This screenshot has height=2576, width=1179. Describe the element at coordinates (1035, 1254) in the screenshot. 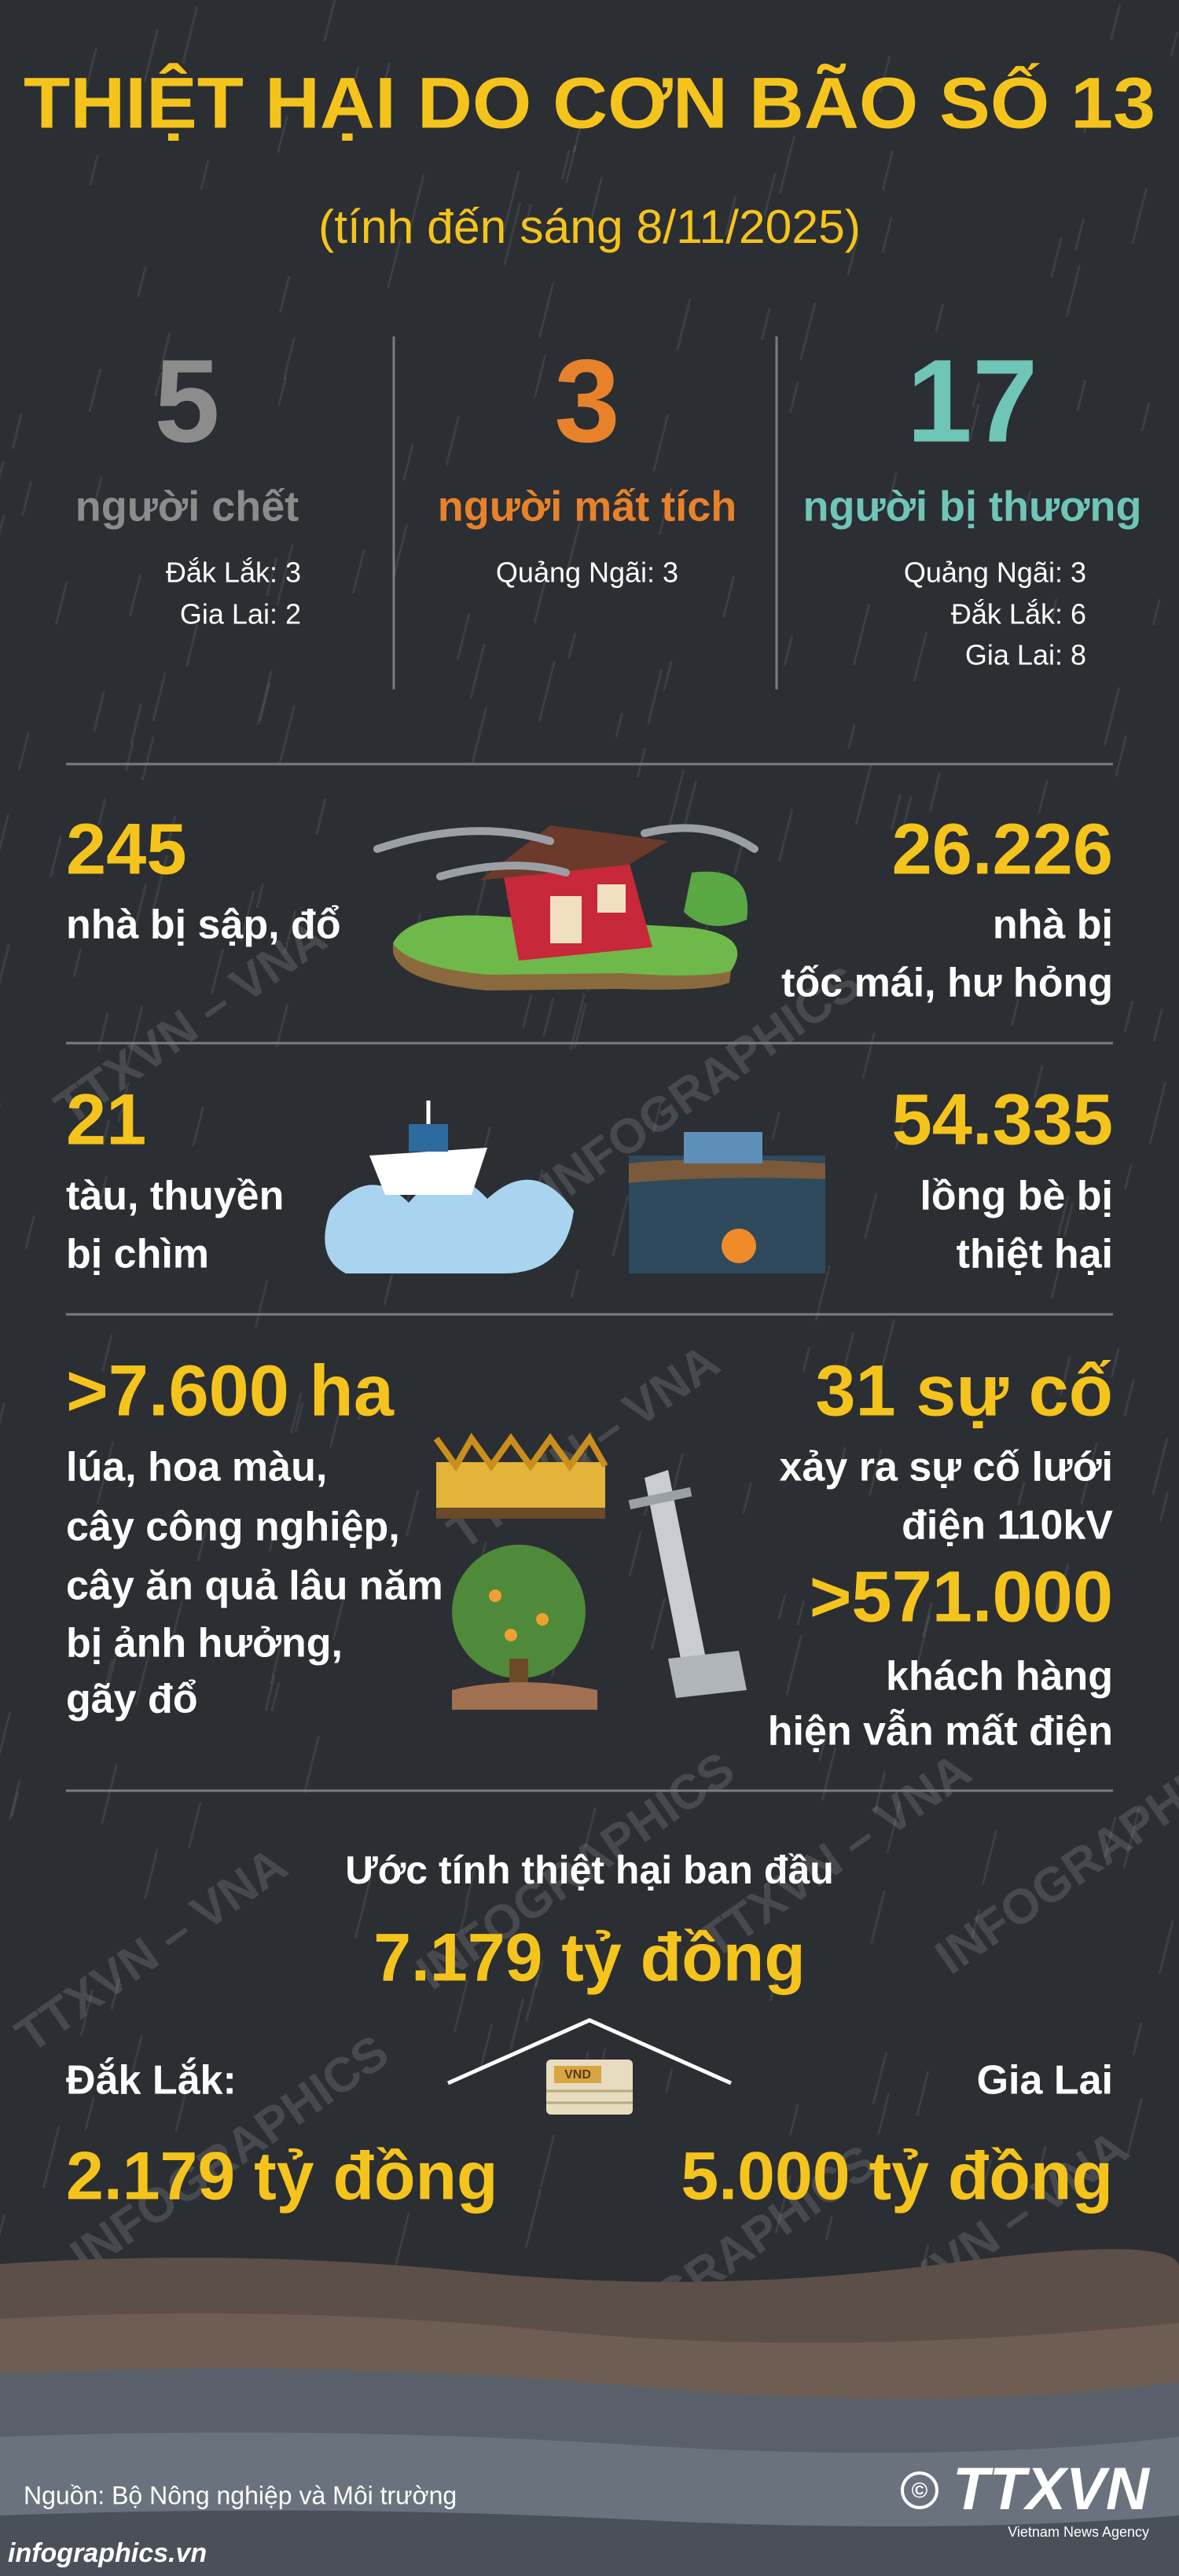

I see `stat-text: thiệt hại` at that location.